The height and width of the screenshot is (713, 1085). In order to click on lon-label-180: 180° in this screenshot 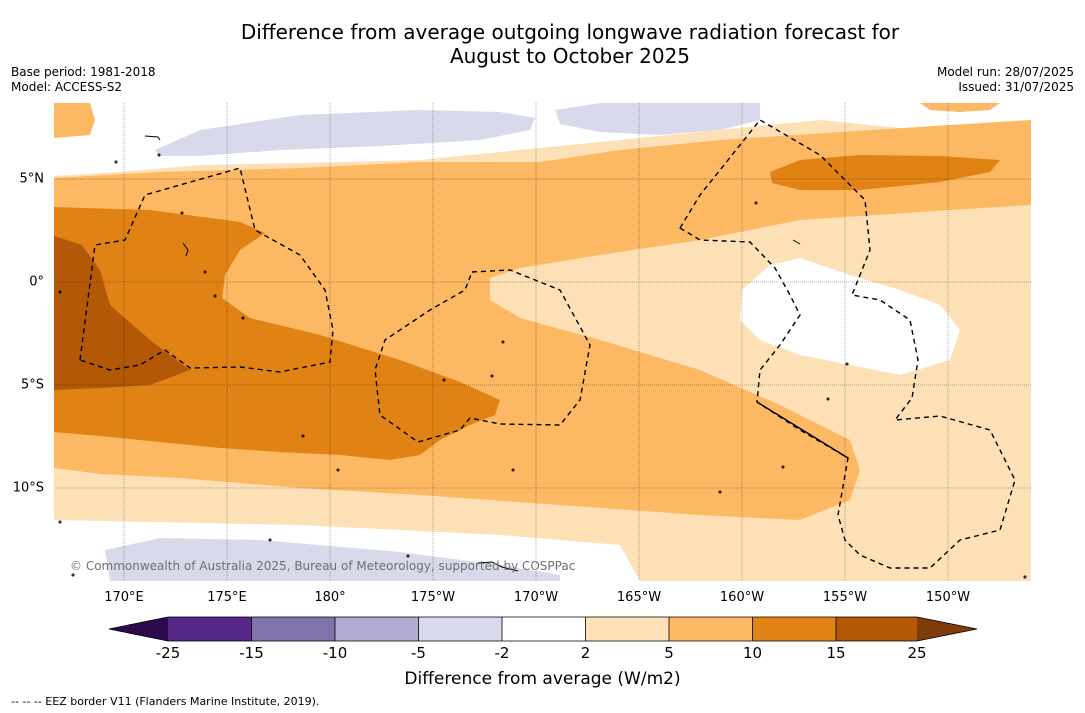, I will do `click(330, 597)`.